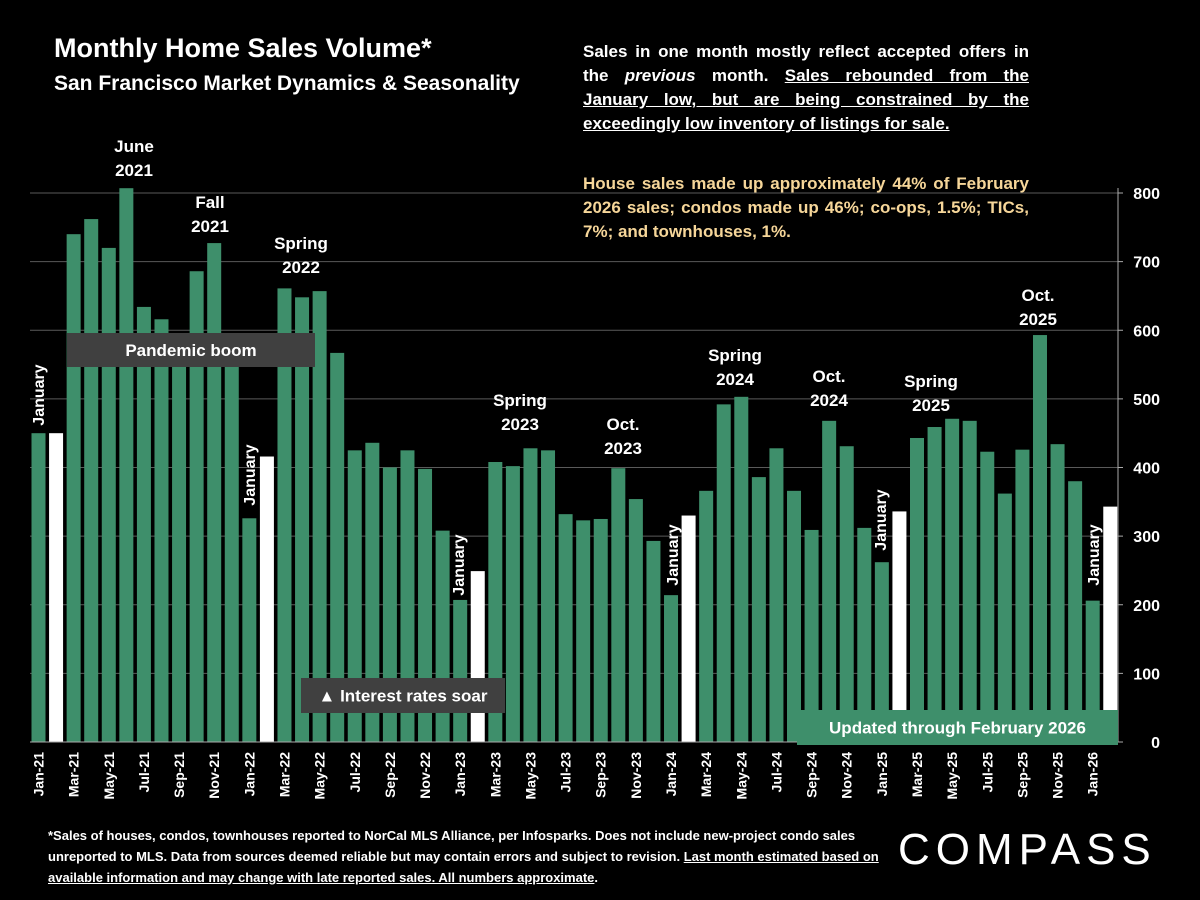 This screenshot has width=1200, height=900. Describe the element at coordinates (987, 772) in the screenshot. I see `x-tick-label: Jul-25` at that location.